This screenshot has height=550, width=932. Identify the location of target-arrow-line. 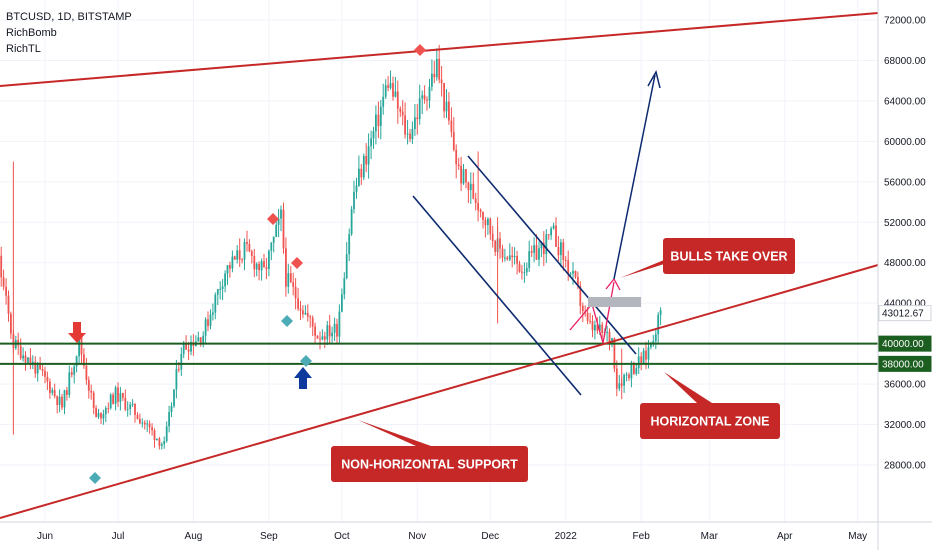
(634, 177).